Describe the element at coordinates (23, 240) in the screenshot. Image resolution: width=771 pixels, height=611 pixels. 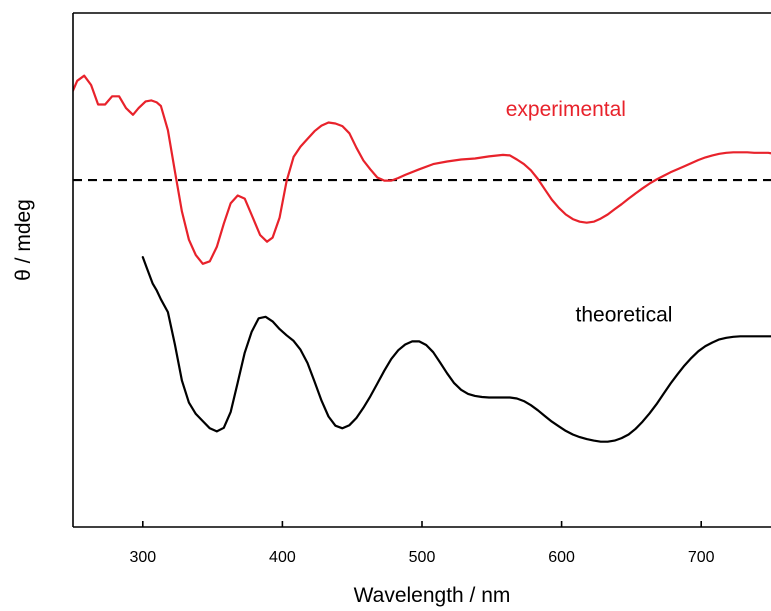
I see `y-axis-title: θ / mdeg` at that location.